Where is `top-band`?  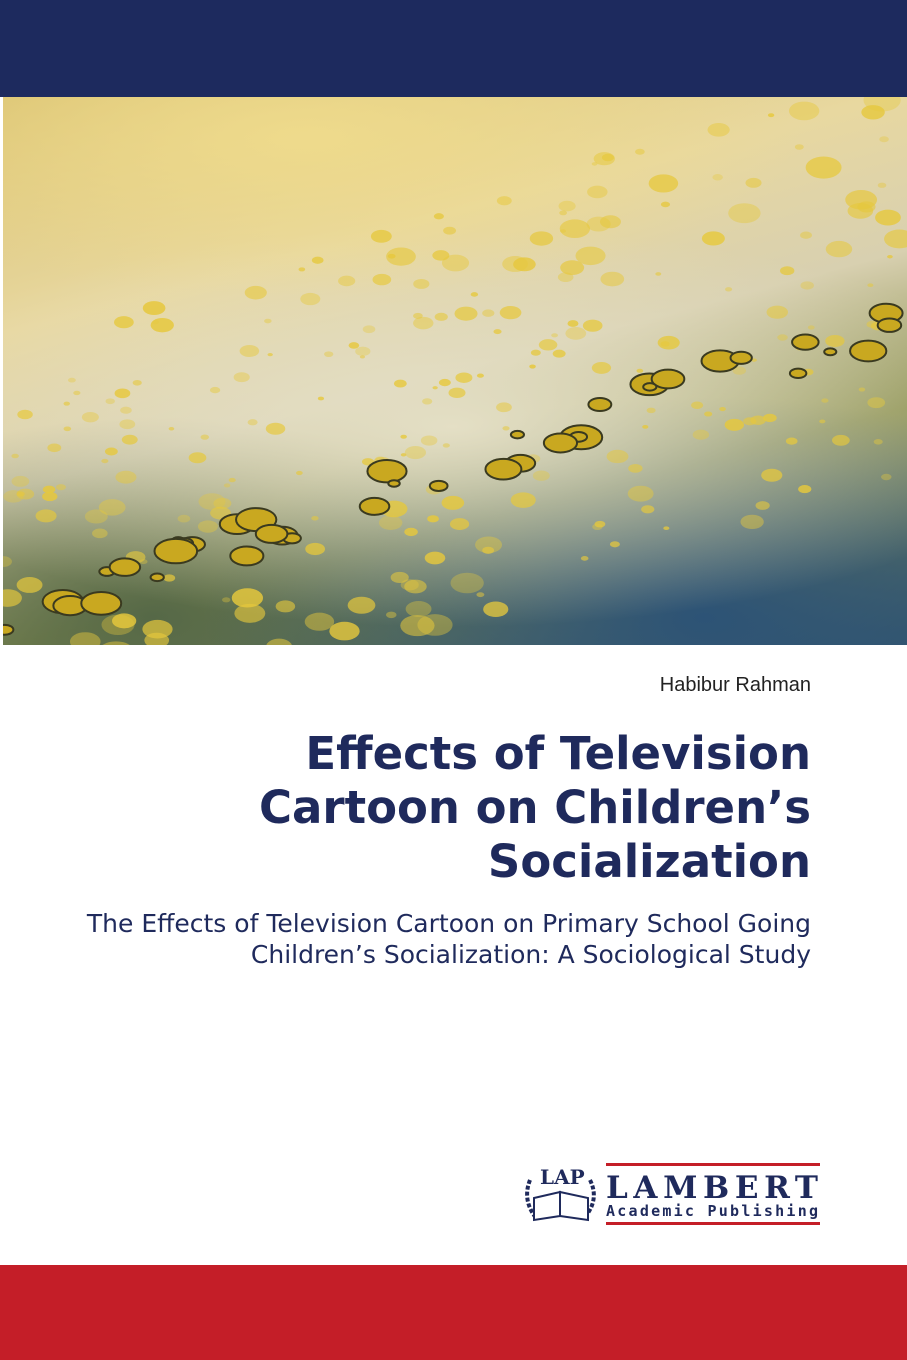 top-band is located at coordinates (453, 48).